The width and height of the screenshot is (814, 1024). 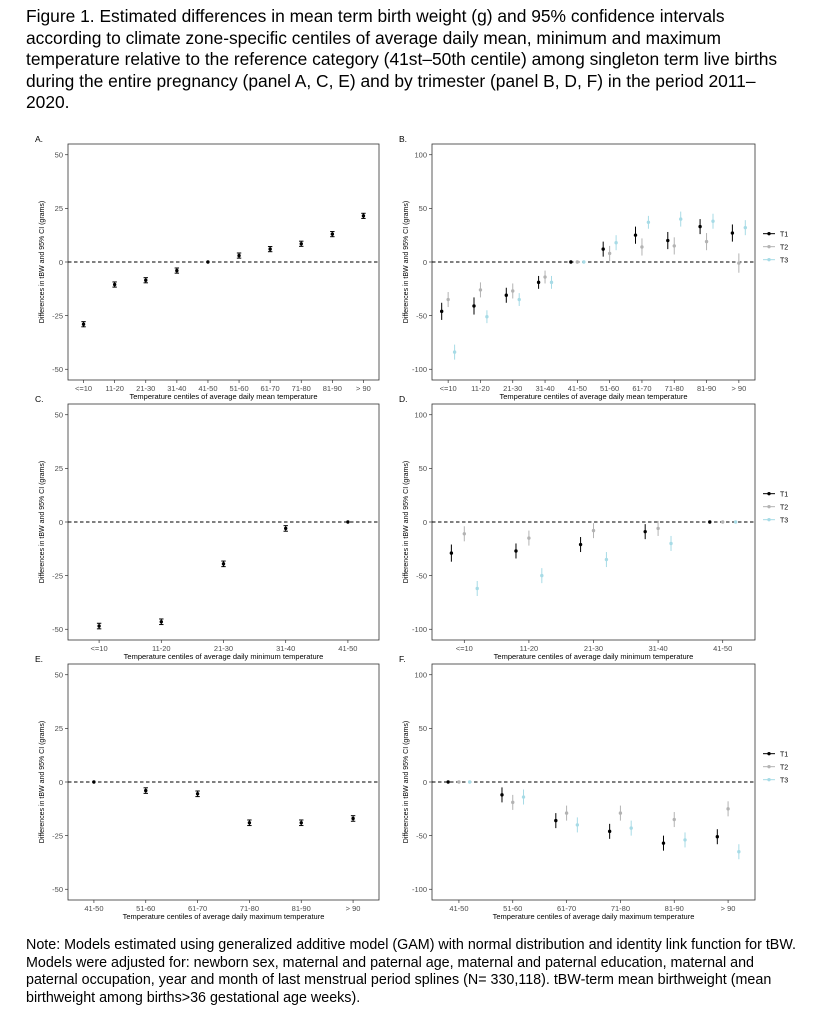 What do you see at coordinates (332, 388) in the screenshot?
I see `x-tick-label: 81-90` at bounding box center [332, 388].